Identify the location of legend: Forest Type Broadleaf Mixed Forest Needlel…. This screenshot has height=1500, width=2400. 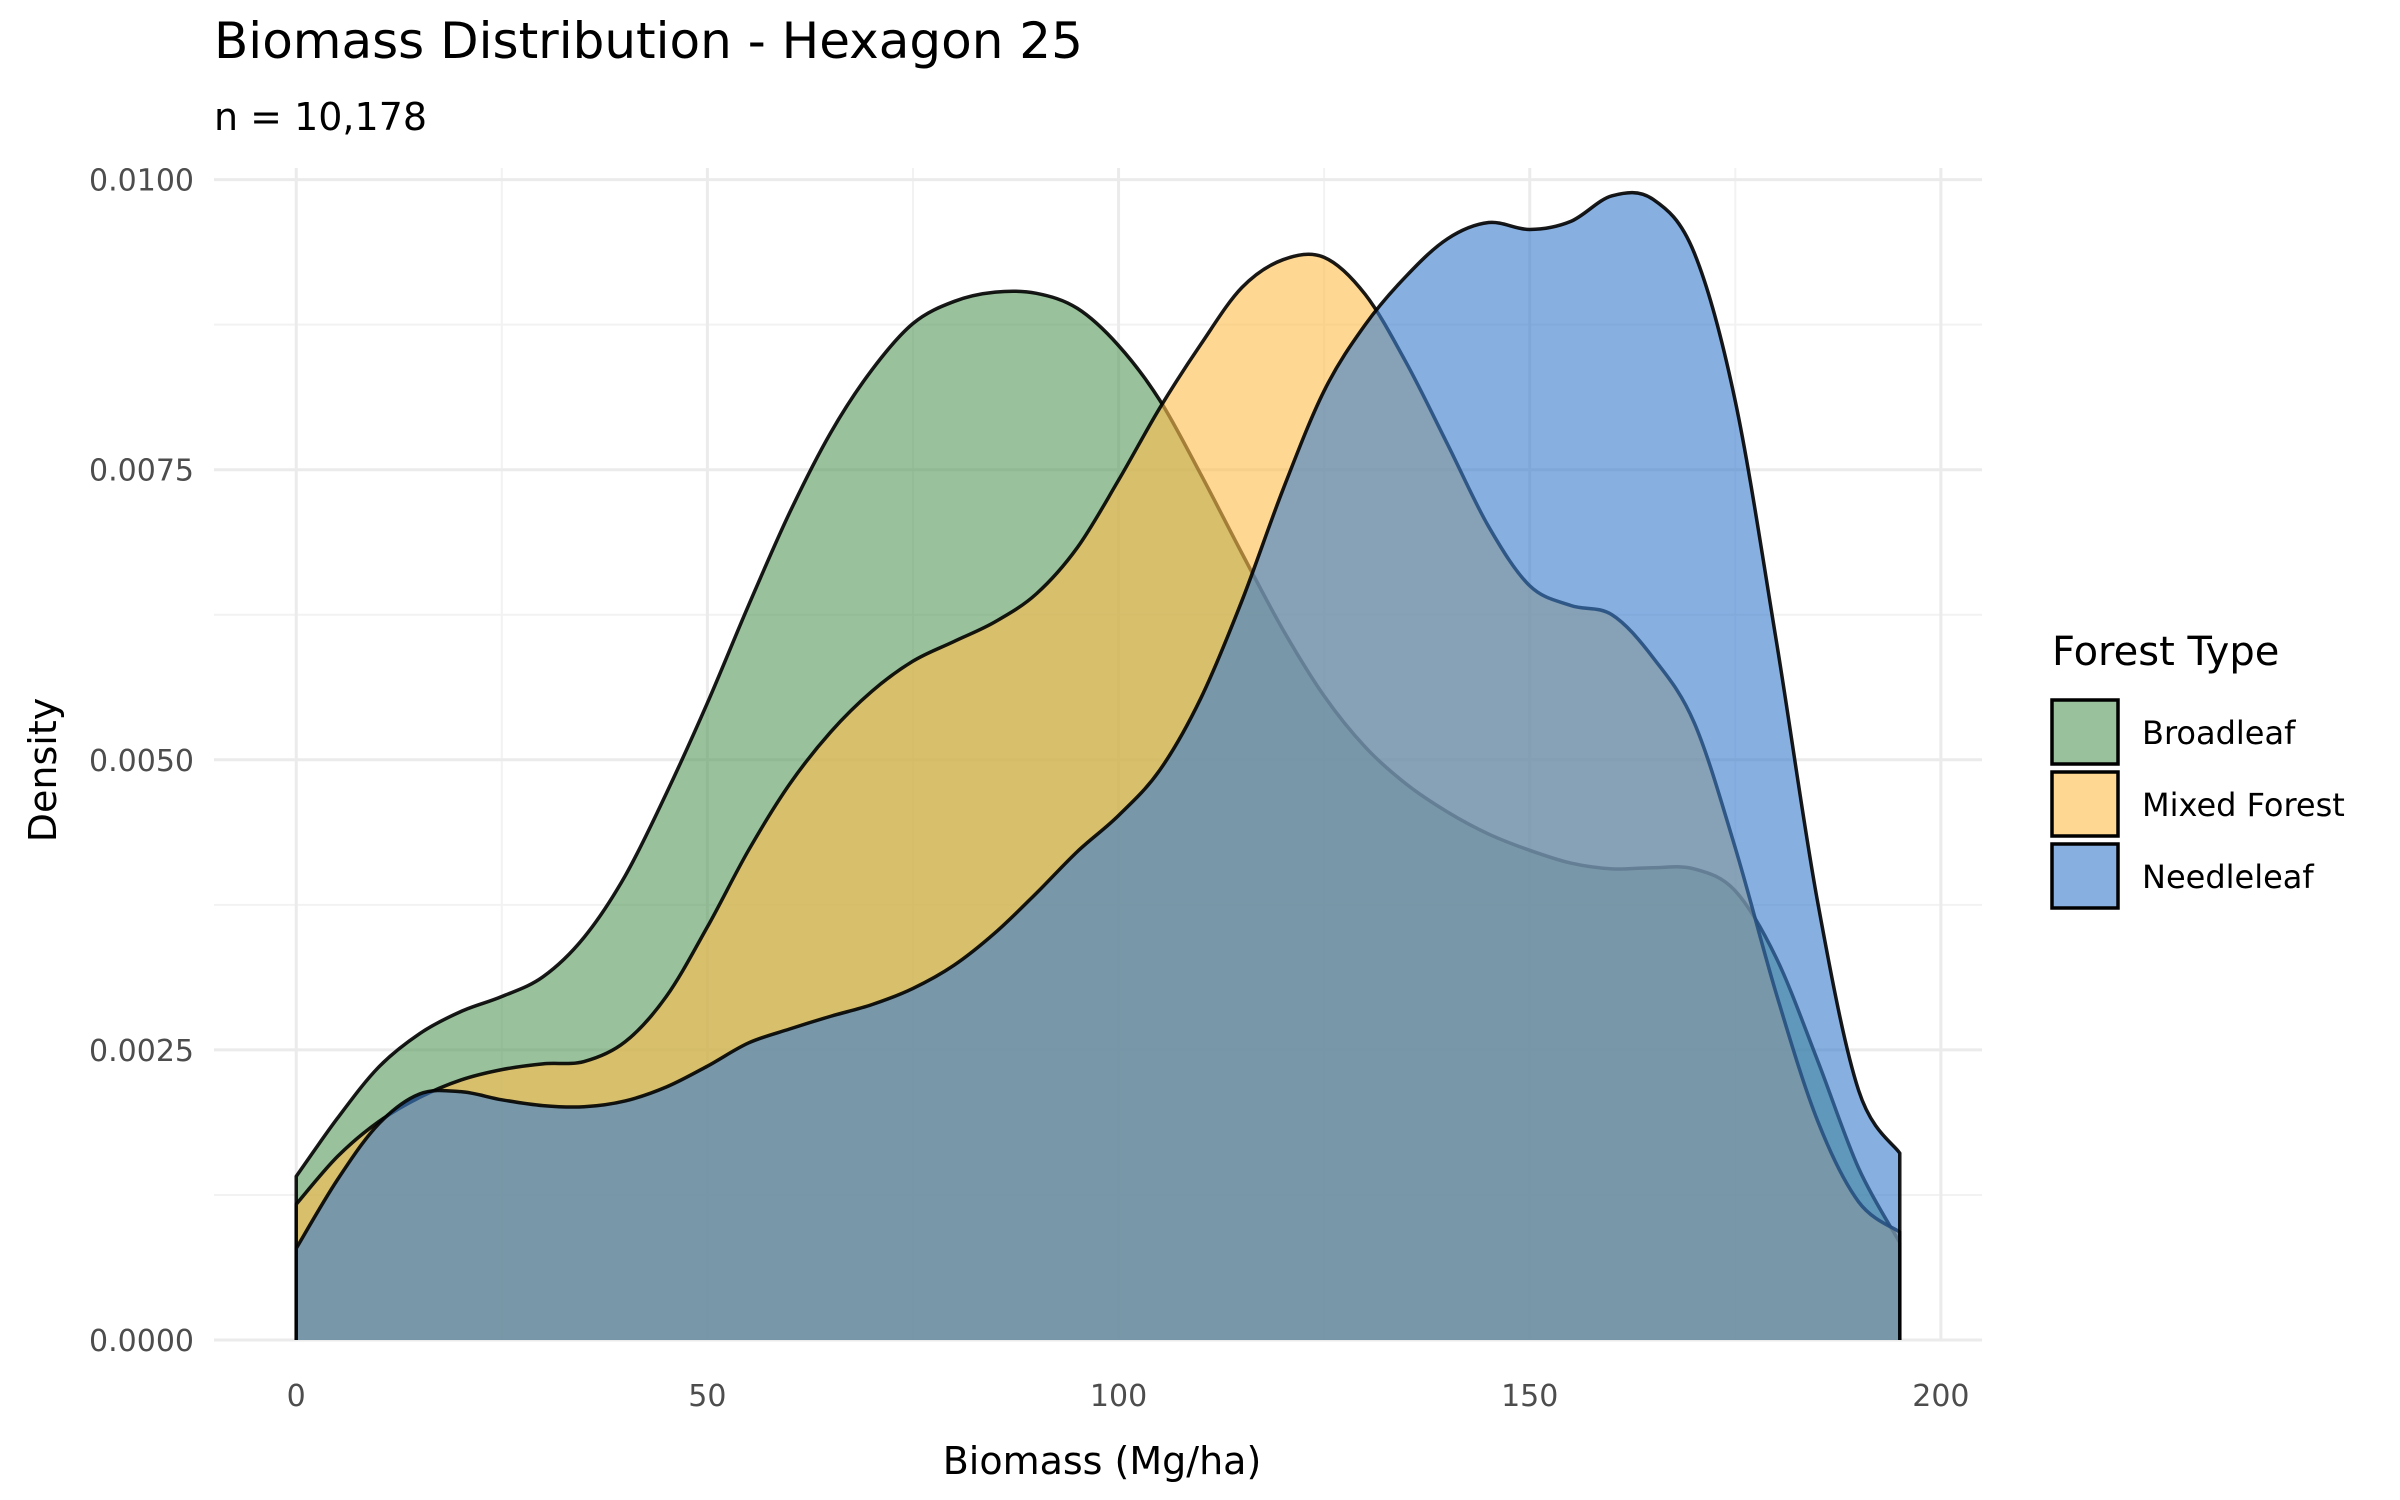
(2197, 769).